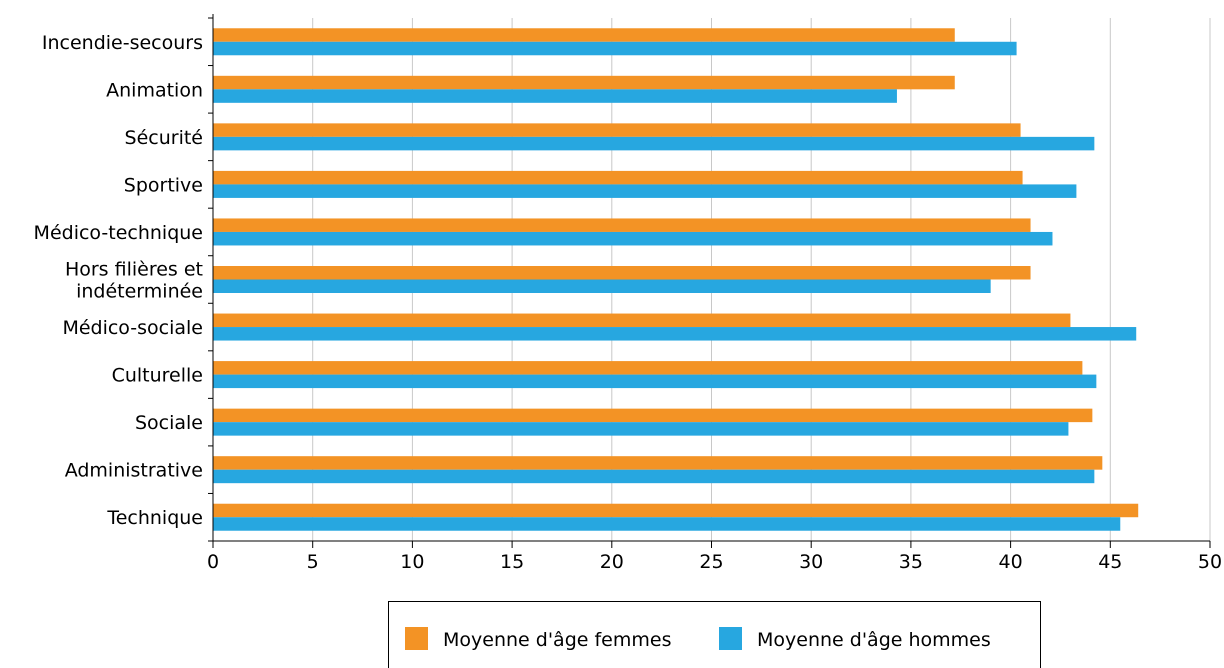 The height and width of the screenshot is (668, 1224). I want to click on category-label: Sociale, so click(169, 423).